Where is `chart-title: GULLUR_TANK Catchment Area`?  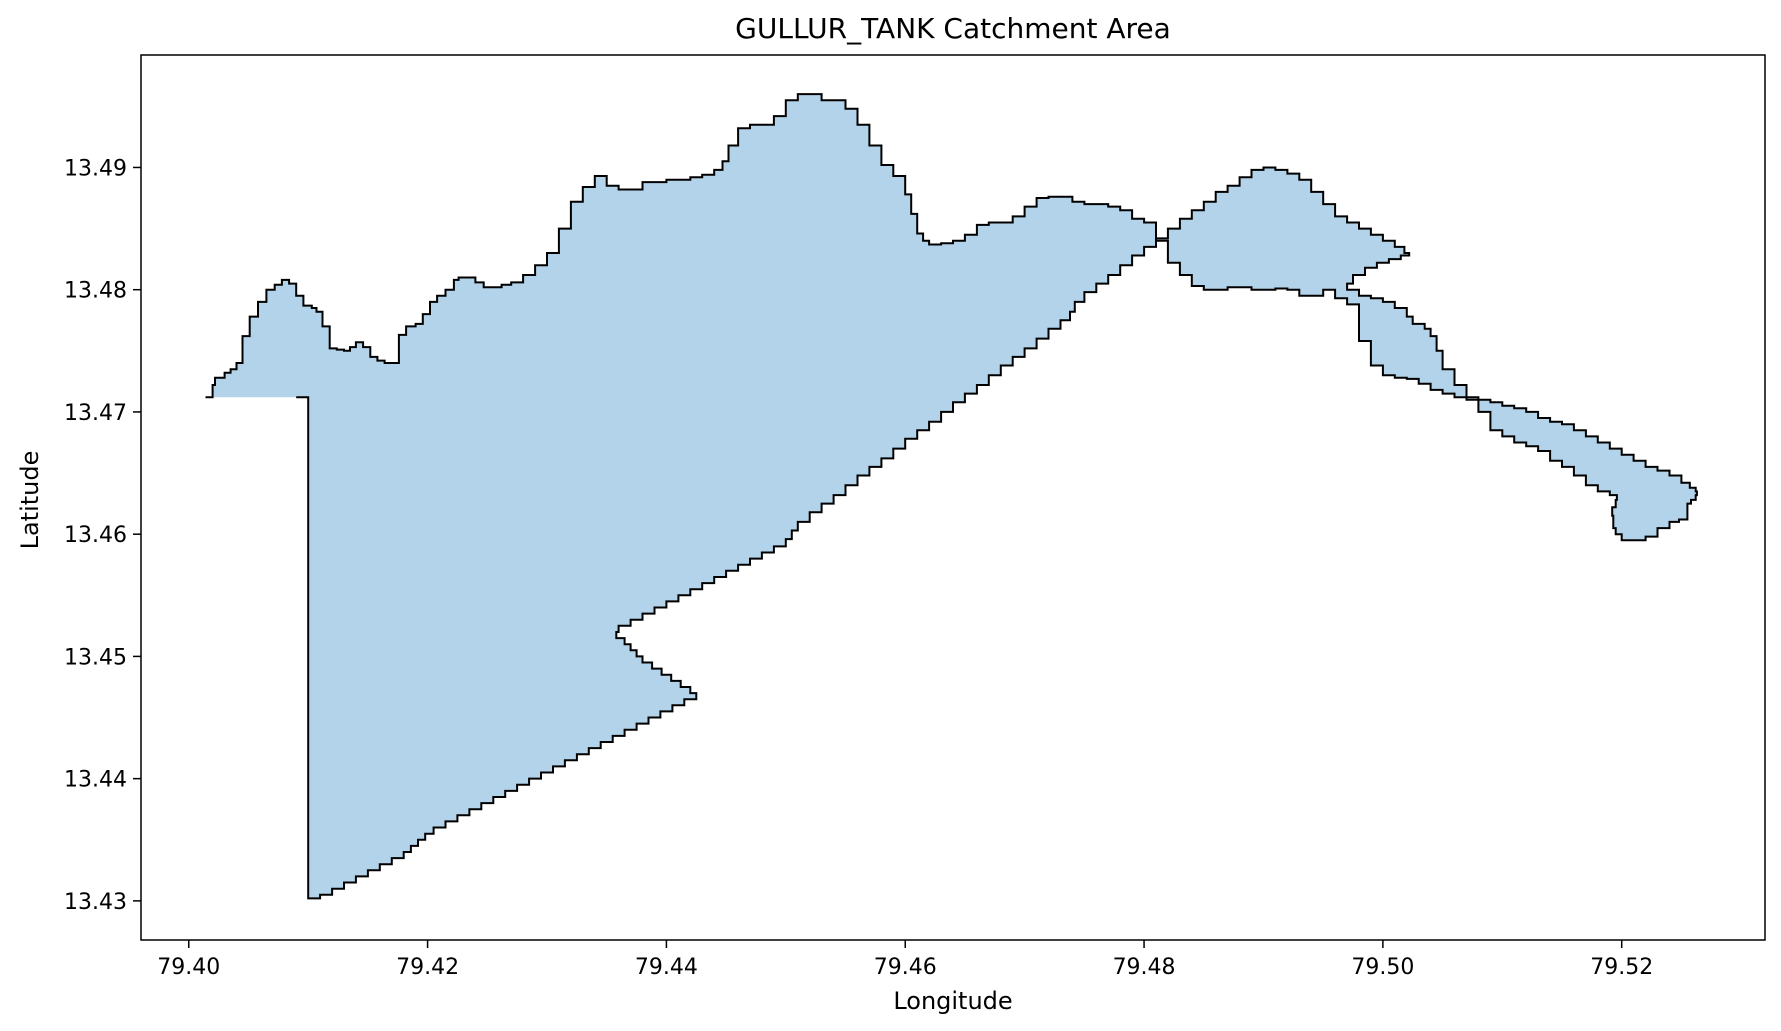
chart-title: GULLUR_TANK Catchment Area is located at coordinates (953, 28).